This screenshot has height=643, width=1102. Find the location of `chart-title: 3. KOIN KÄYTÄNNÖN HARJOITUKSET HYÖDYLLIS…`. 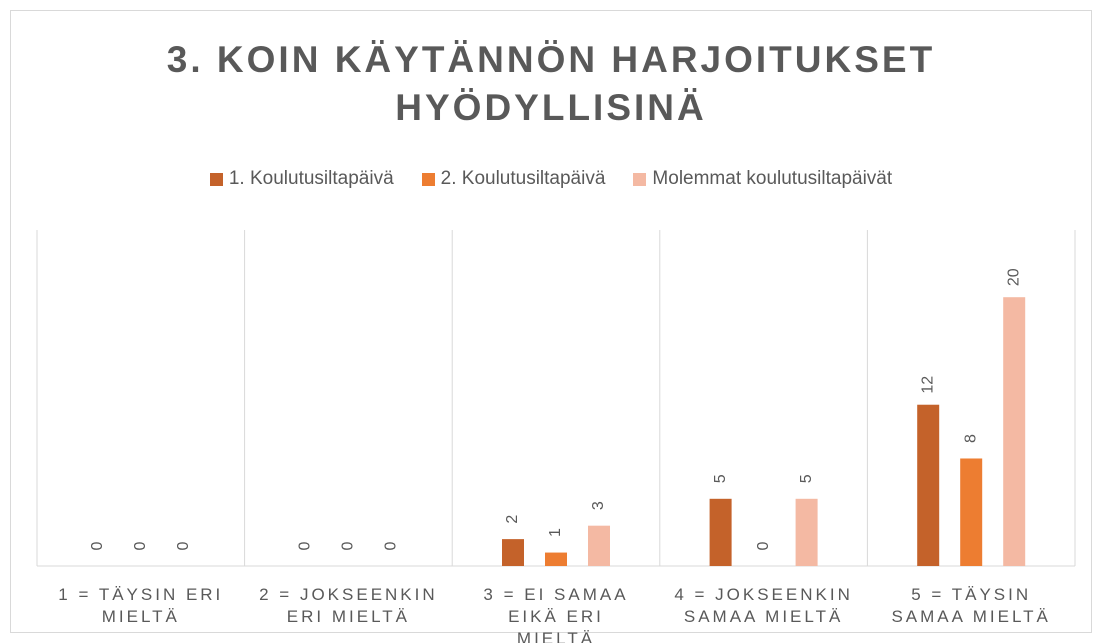

chart-title: 3. KOIN KÄYTÄNNÖN HARJOITUKSET HYÖDYLLIS… is located at coordinates (551, 83).